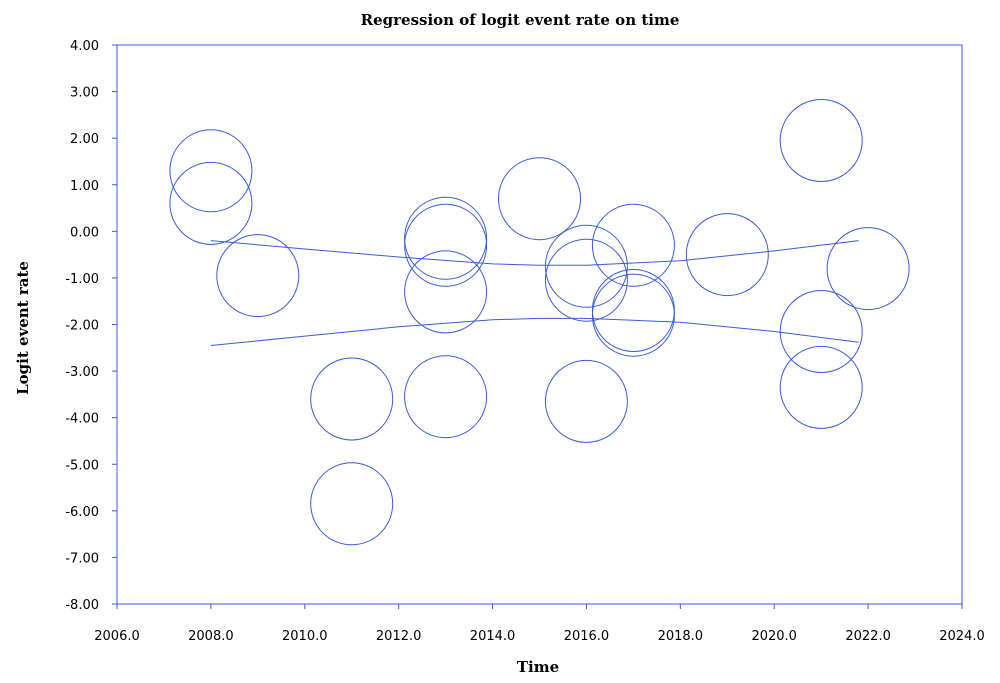  What do you see at coordinates (211, 636) in the screenshot?
I see `x-tick-label: 2008.0` at bounding box center [211, 636].